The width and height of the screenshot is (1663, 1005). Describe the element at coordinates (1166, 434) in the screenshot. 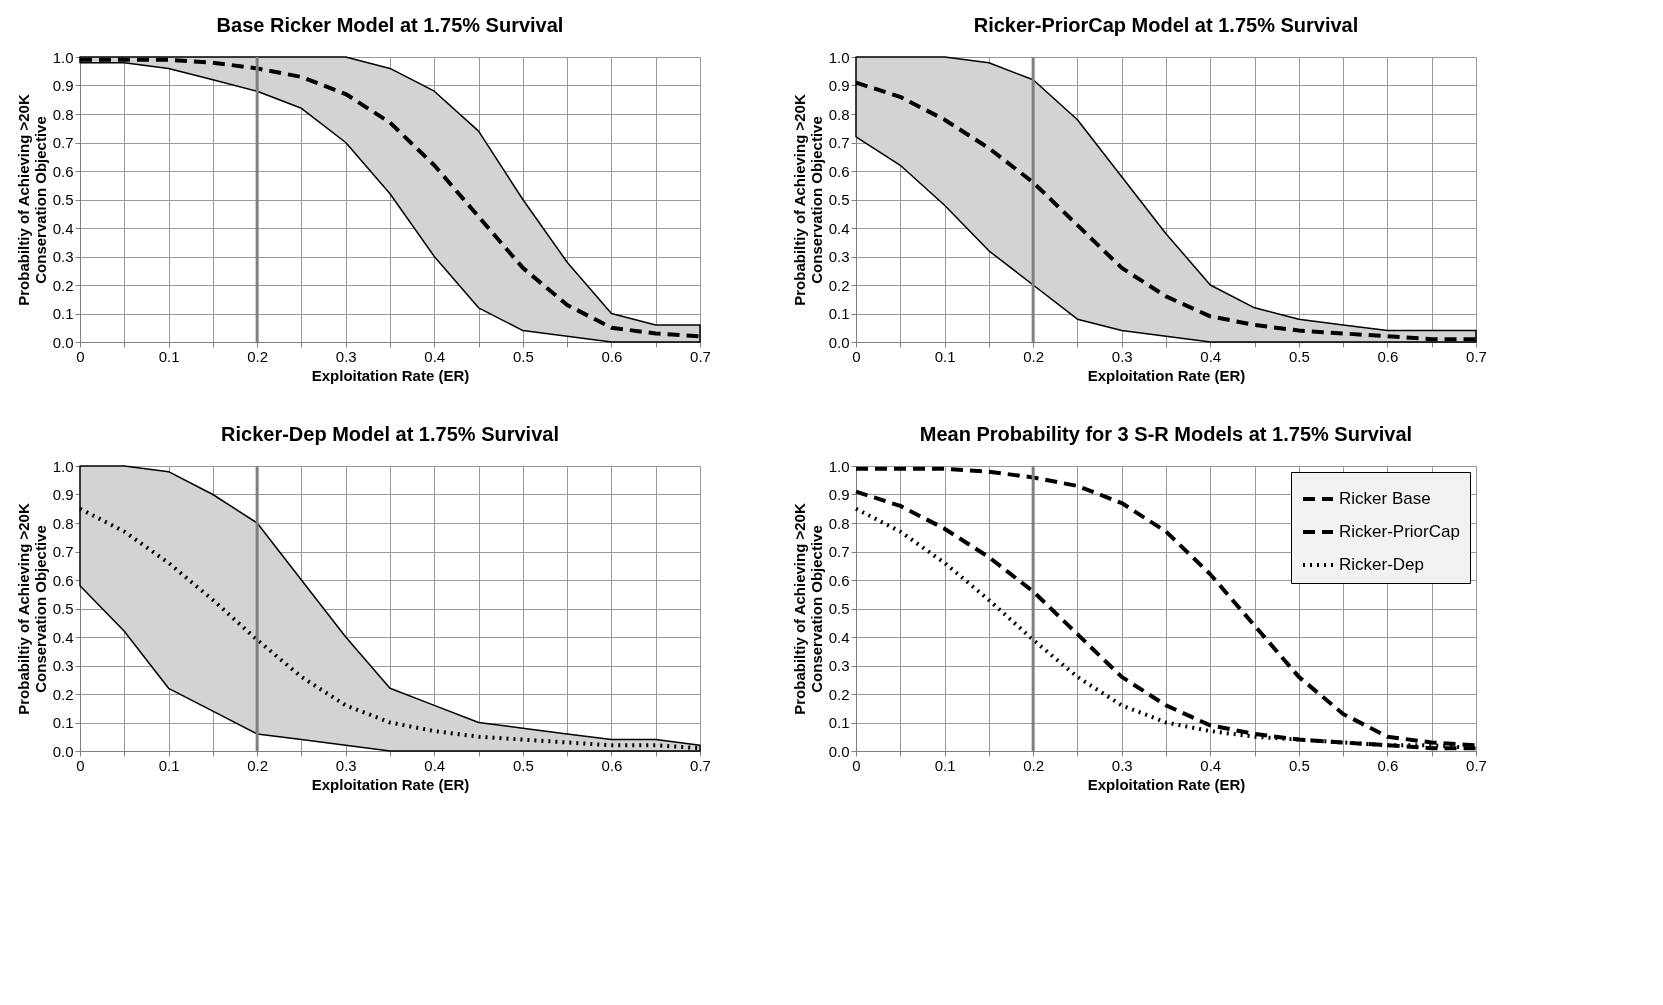

I see `chart-title: Mean Probability for 3 S-R Models at 1.75% Survival` at that location.